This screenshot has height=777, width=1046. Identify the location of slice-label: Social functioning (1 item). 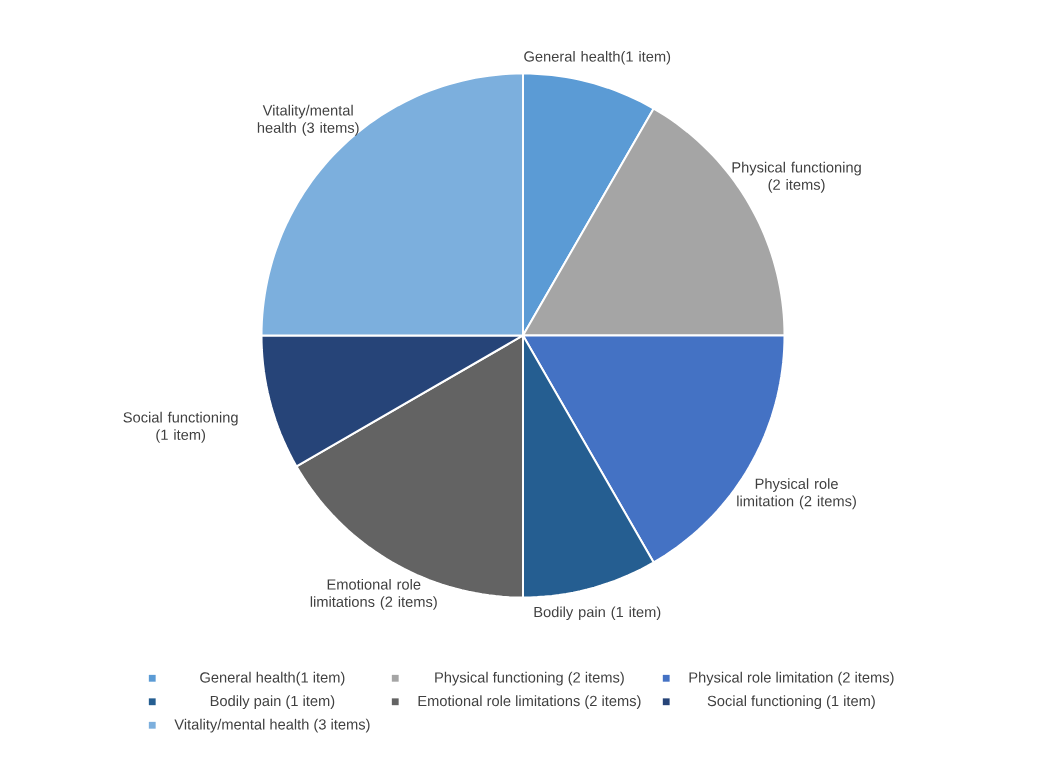
(180, 427).